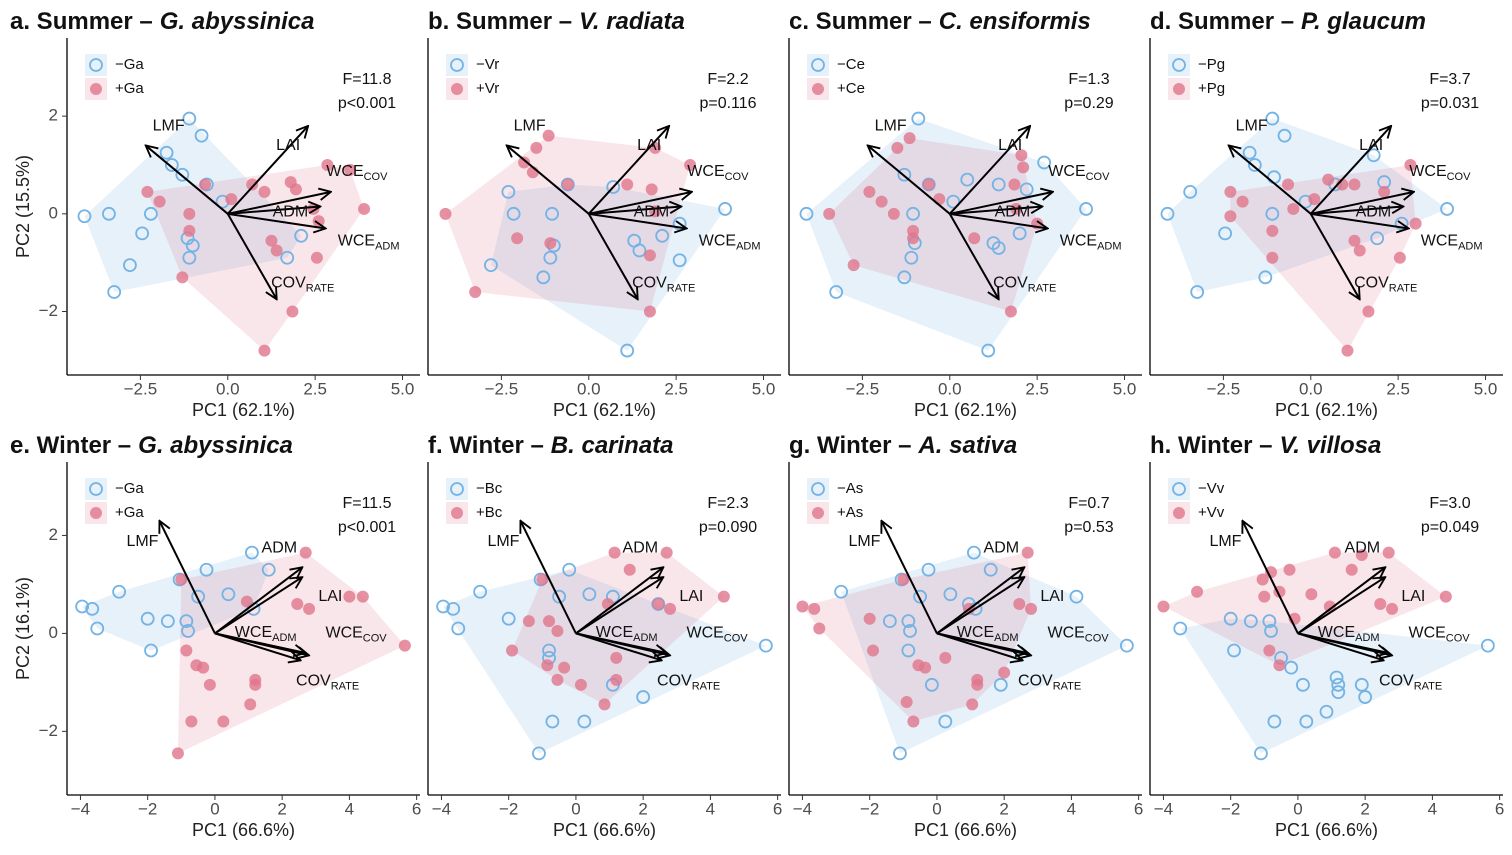 This screenshot has height=855, width=1512. Describe the element at coordinates (645, 638) in the screenshot. I see `loading-subscript: ADM` at that location.